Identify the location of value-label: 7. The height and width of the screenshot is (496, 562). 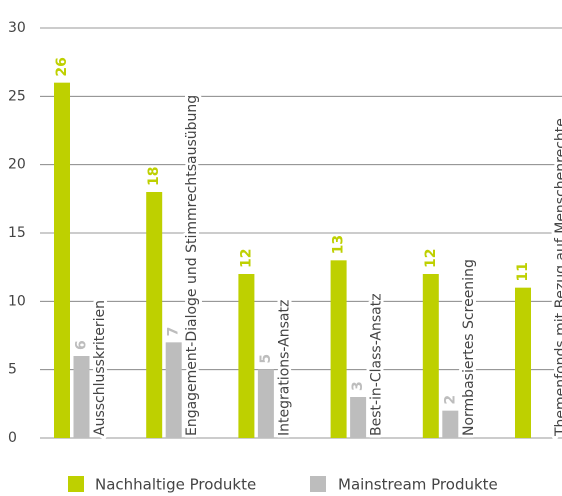
(174, 332).